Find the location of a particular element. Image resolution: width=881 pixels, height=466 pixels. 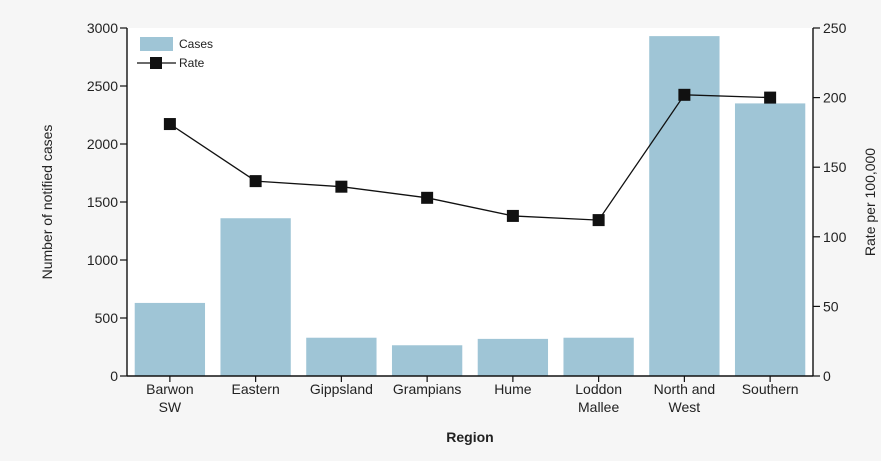

right-axis-title: Rate per 100,000 is located at coordinates (870, 202).